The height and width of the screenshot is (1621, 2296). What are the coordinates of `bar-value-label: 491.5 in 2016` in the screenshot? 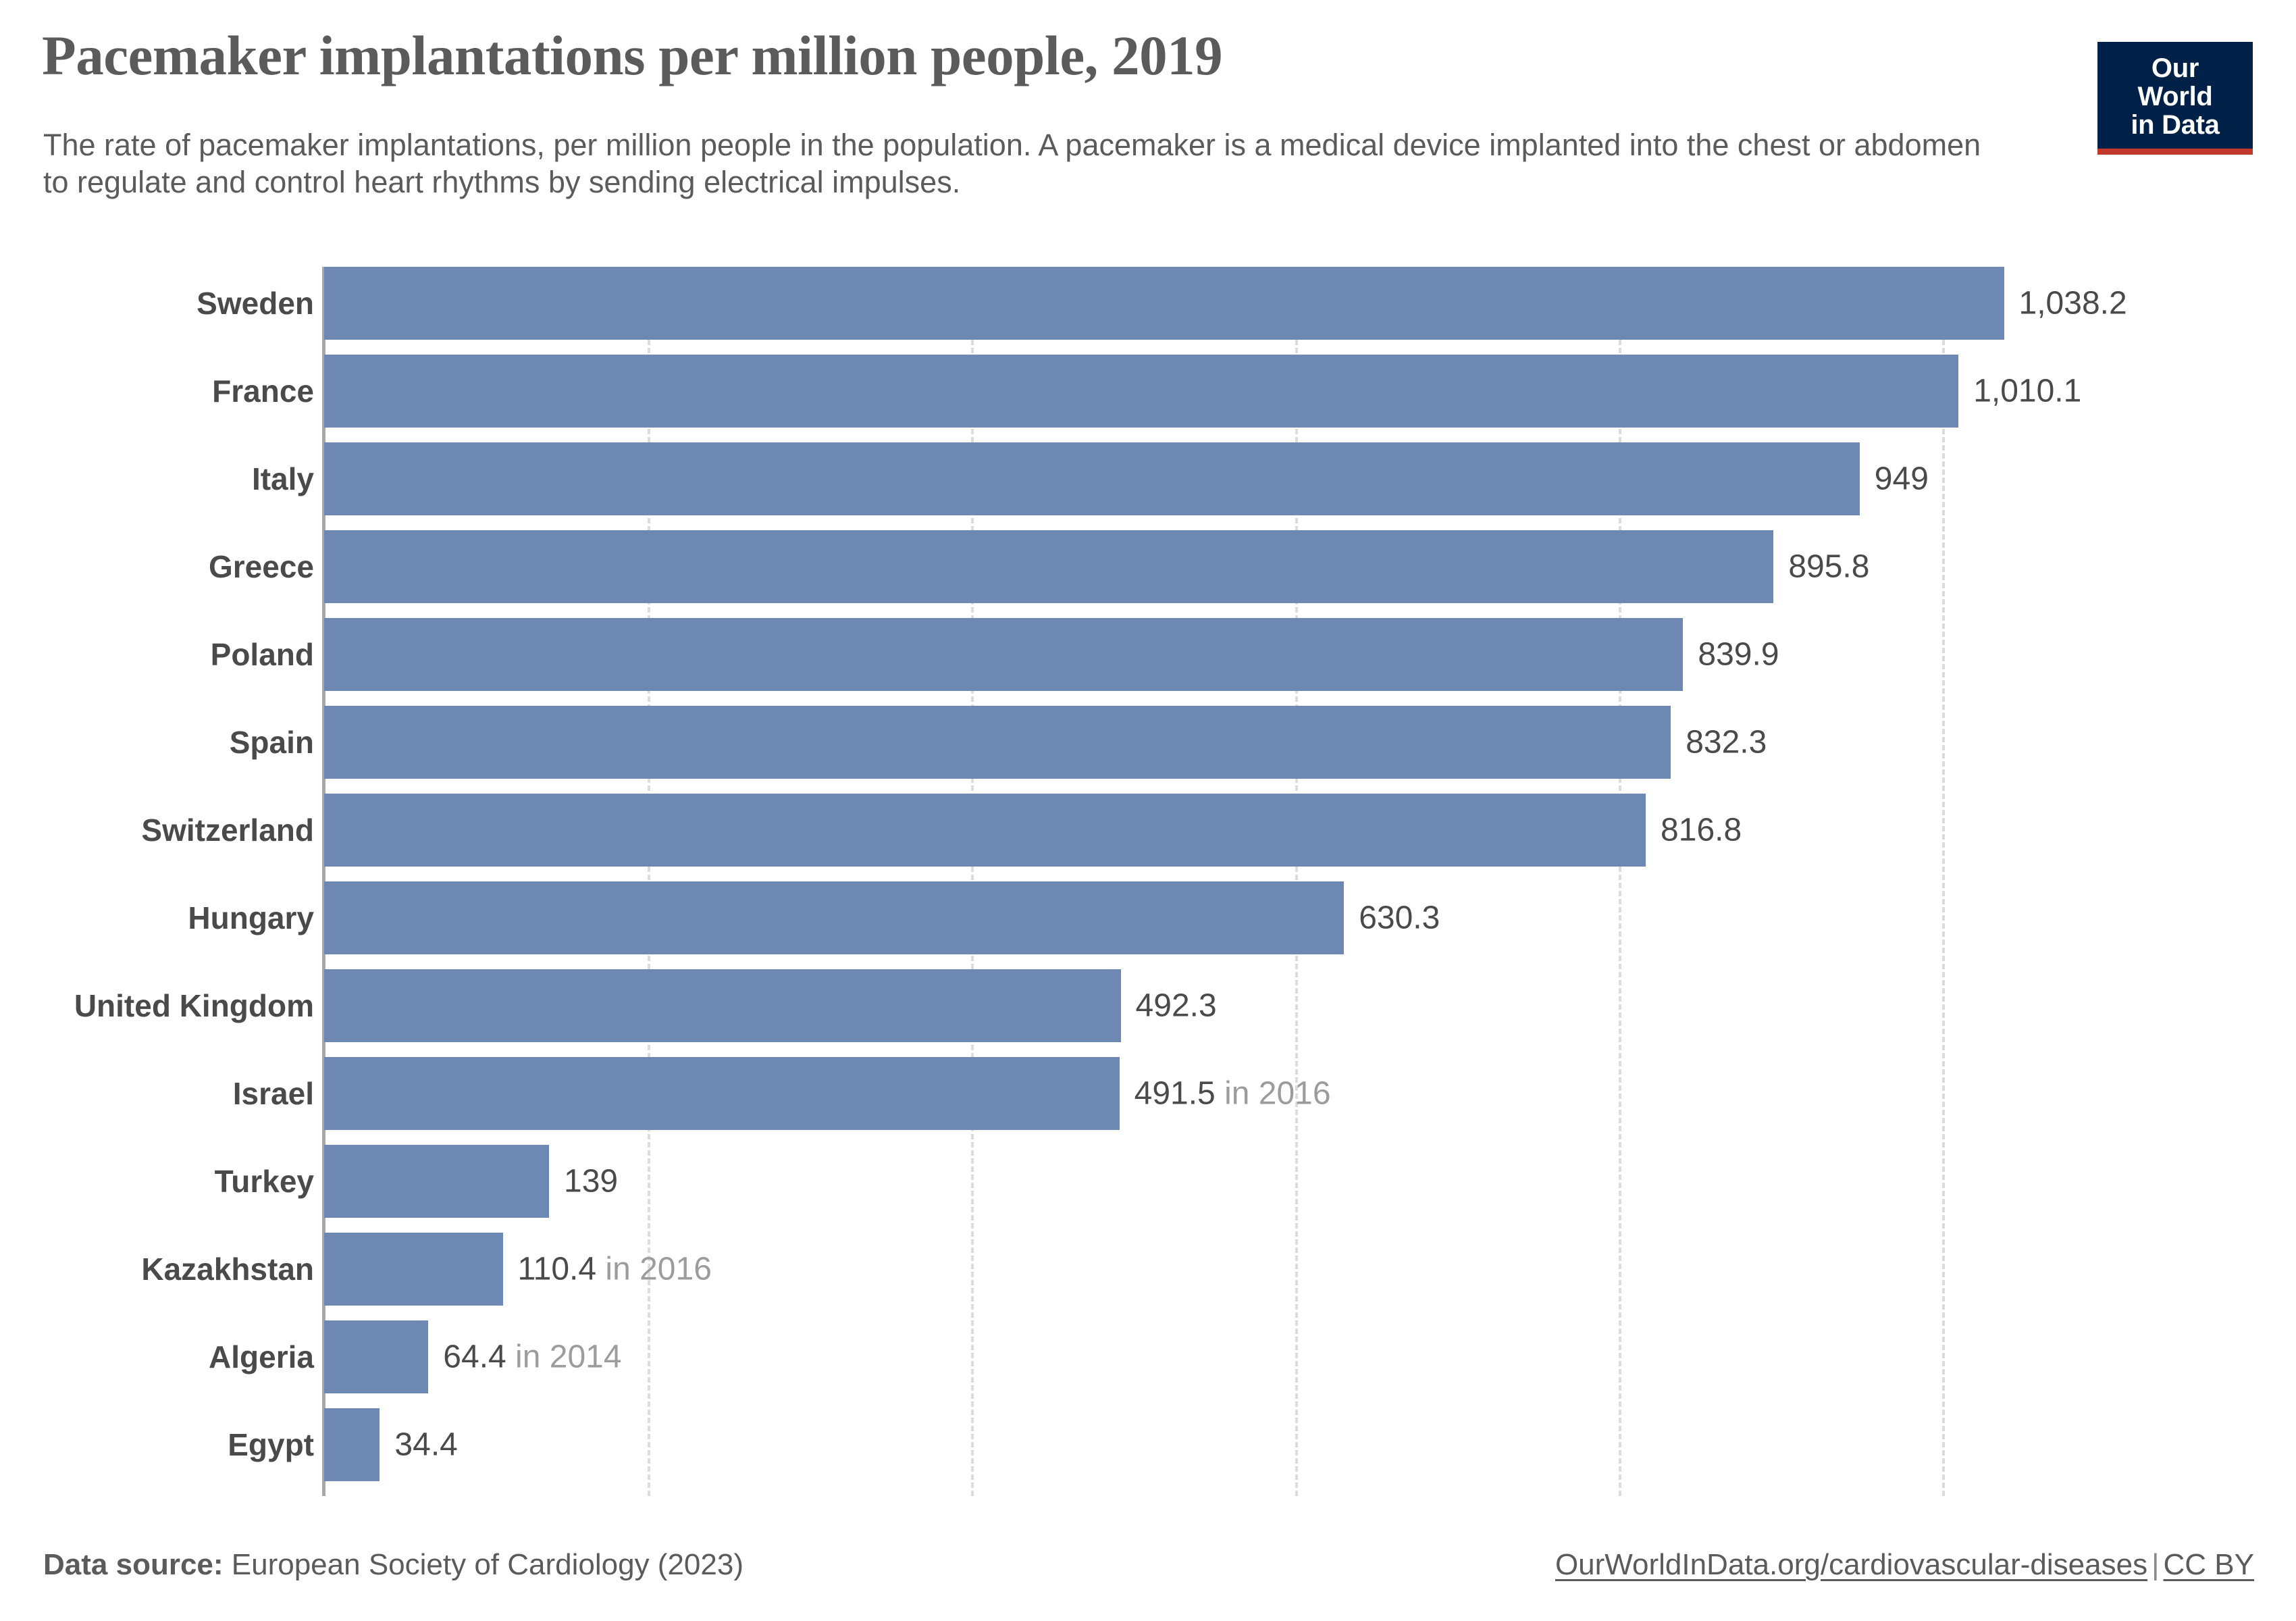 It's located at (1232, 1093).